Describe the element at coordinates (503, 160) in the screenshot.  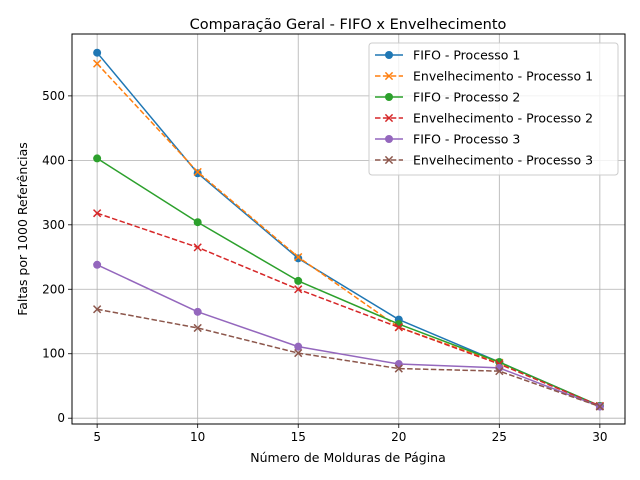
I see `legend-label: Envelhecimento - Processo 3` at that location.